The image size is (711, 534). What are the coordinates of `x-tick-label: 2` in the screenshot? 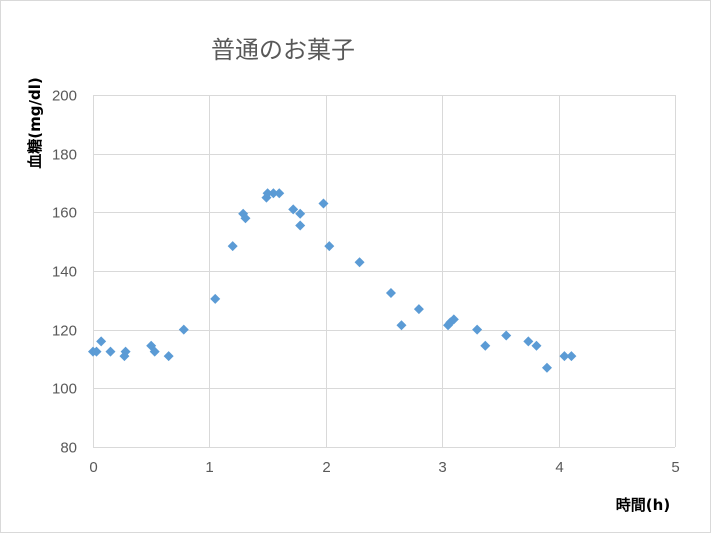 It's located at (326, 467).